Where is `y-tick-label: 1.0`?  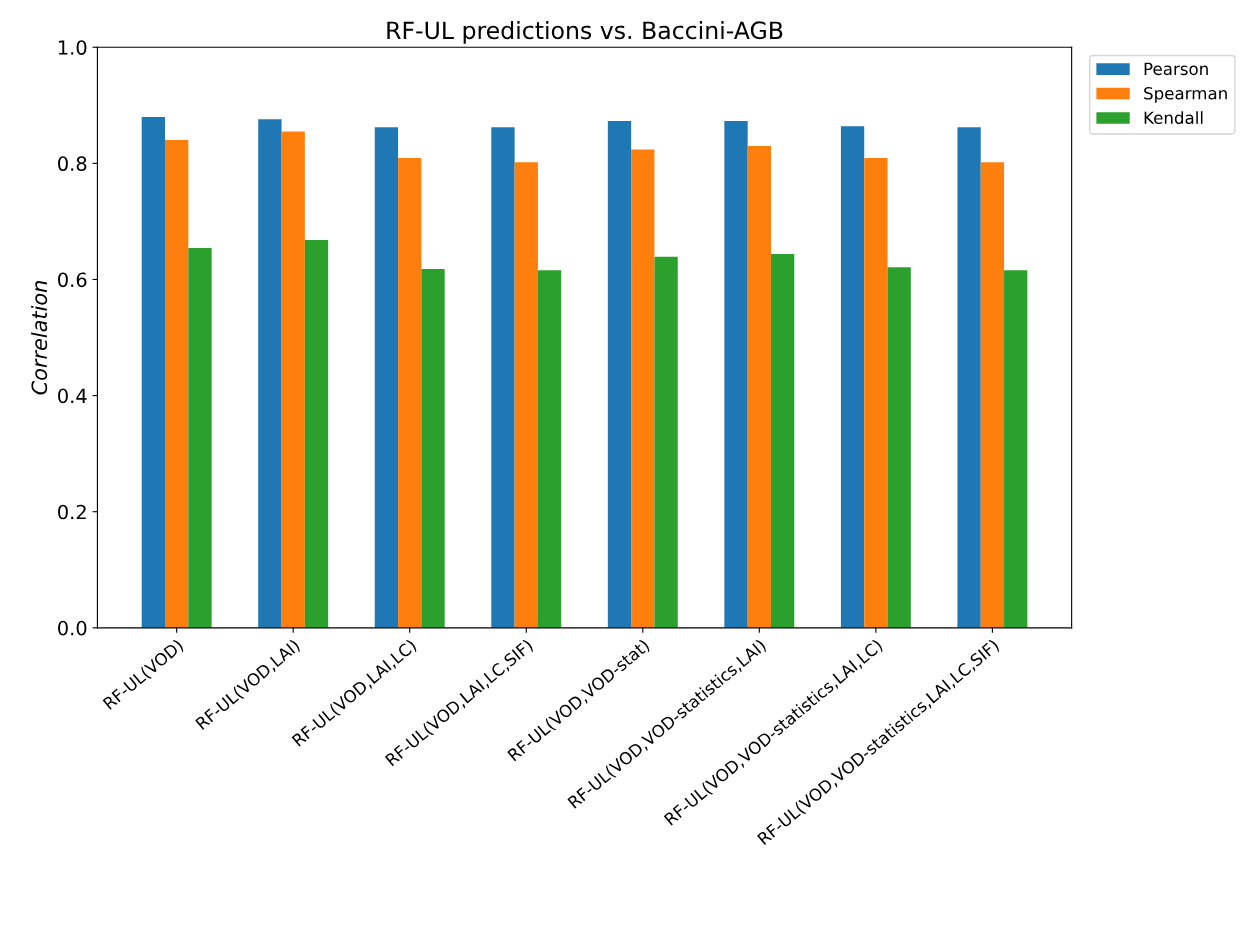
y-tick-label: 1.0 is located at coordinates (72, 47).